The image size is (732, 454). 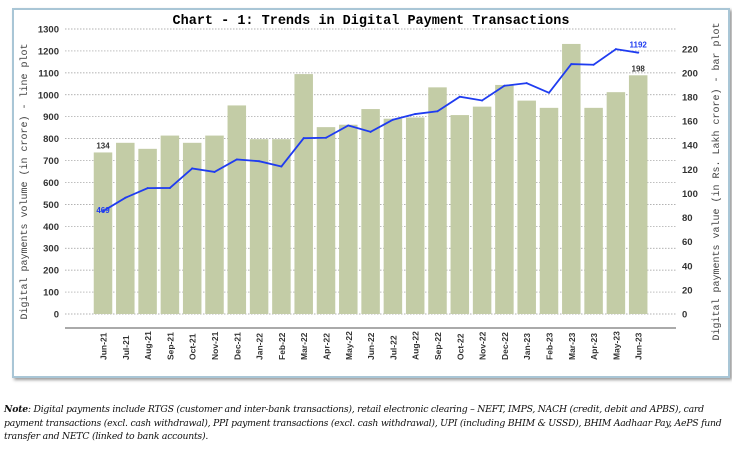 What do you see at coordinates (438, 346) in the screenshot?
I see `x-tick-label: Sep-22` at bounding box center [438, 346].